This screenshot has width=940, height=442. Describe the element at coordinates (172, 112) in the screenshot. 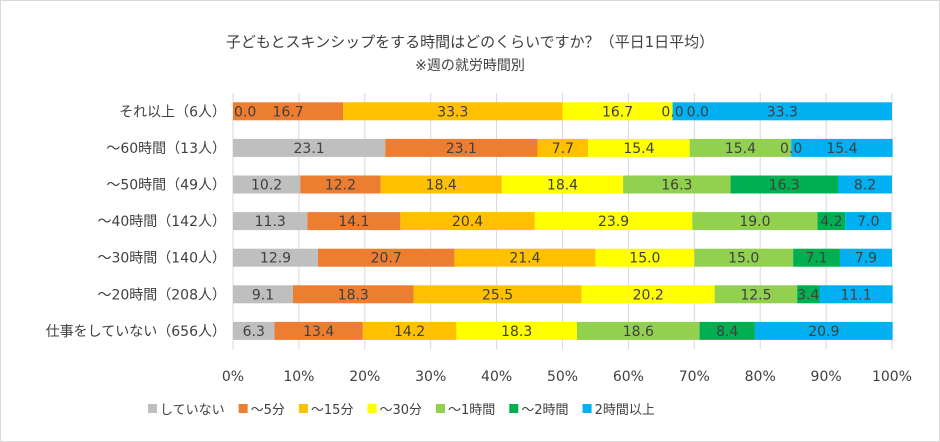

I see `y-category-label: それ以上（6人）` at that location.